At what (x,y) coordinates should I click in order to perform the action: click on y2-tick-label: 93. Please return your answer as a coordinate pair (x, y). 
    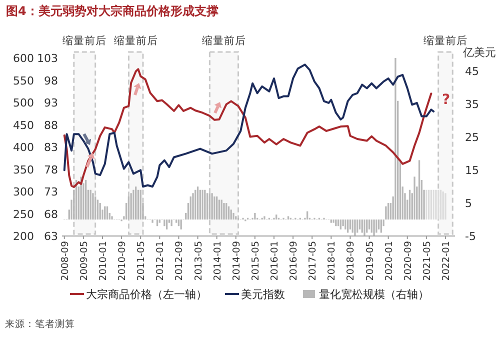
    Looking at the image, I should click on (51, 103).